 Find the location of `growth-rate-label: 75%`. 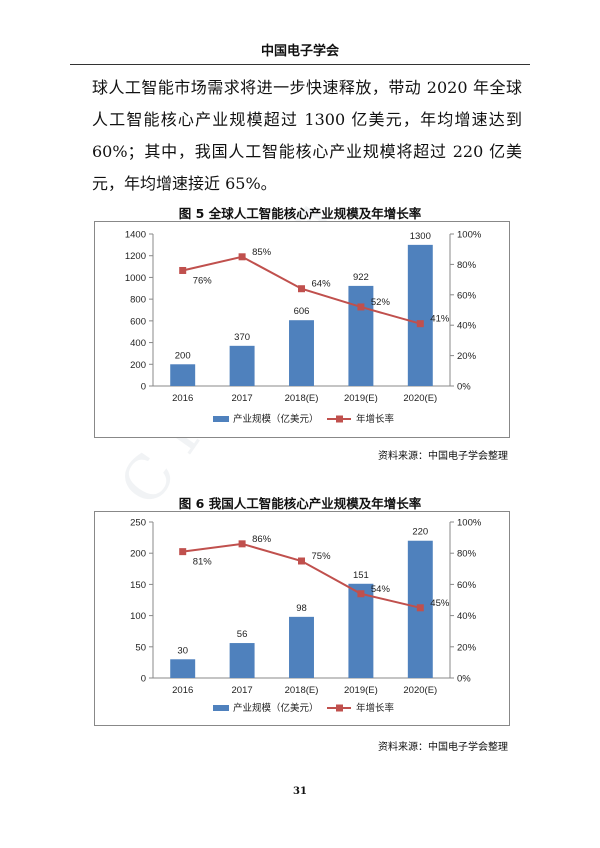

growth-rate-label: 75% is located at coordinates (322, 556).